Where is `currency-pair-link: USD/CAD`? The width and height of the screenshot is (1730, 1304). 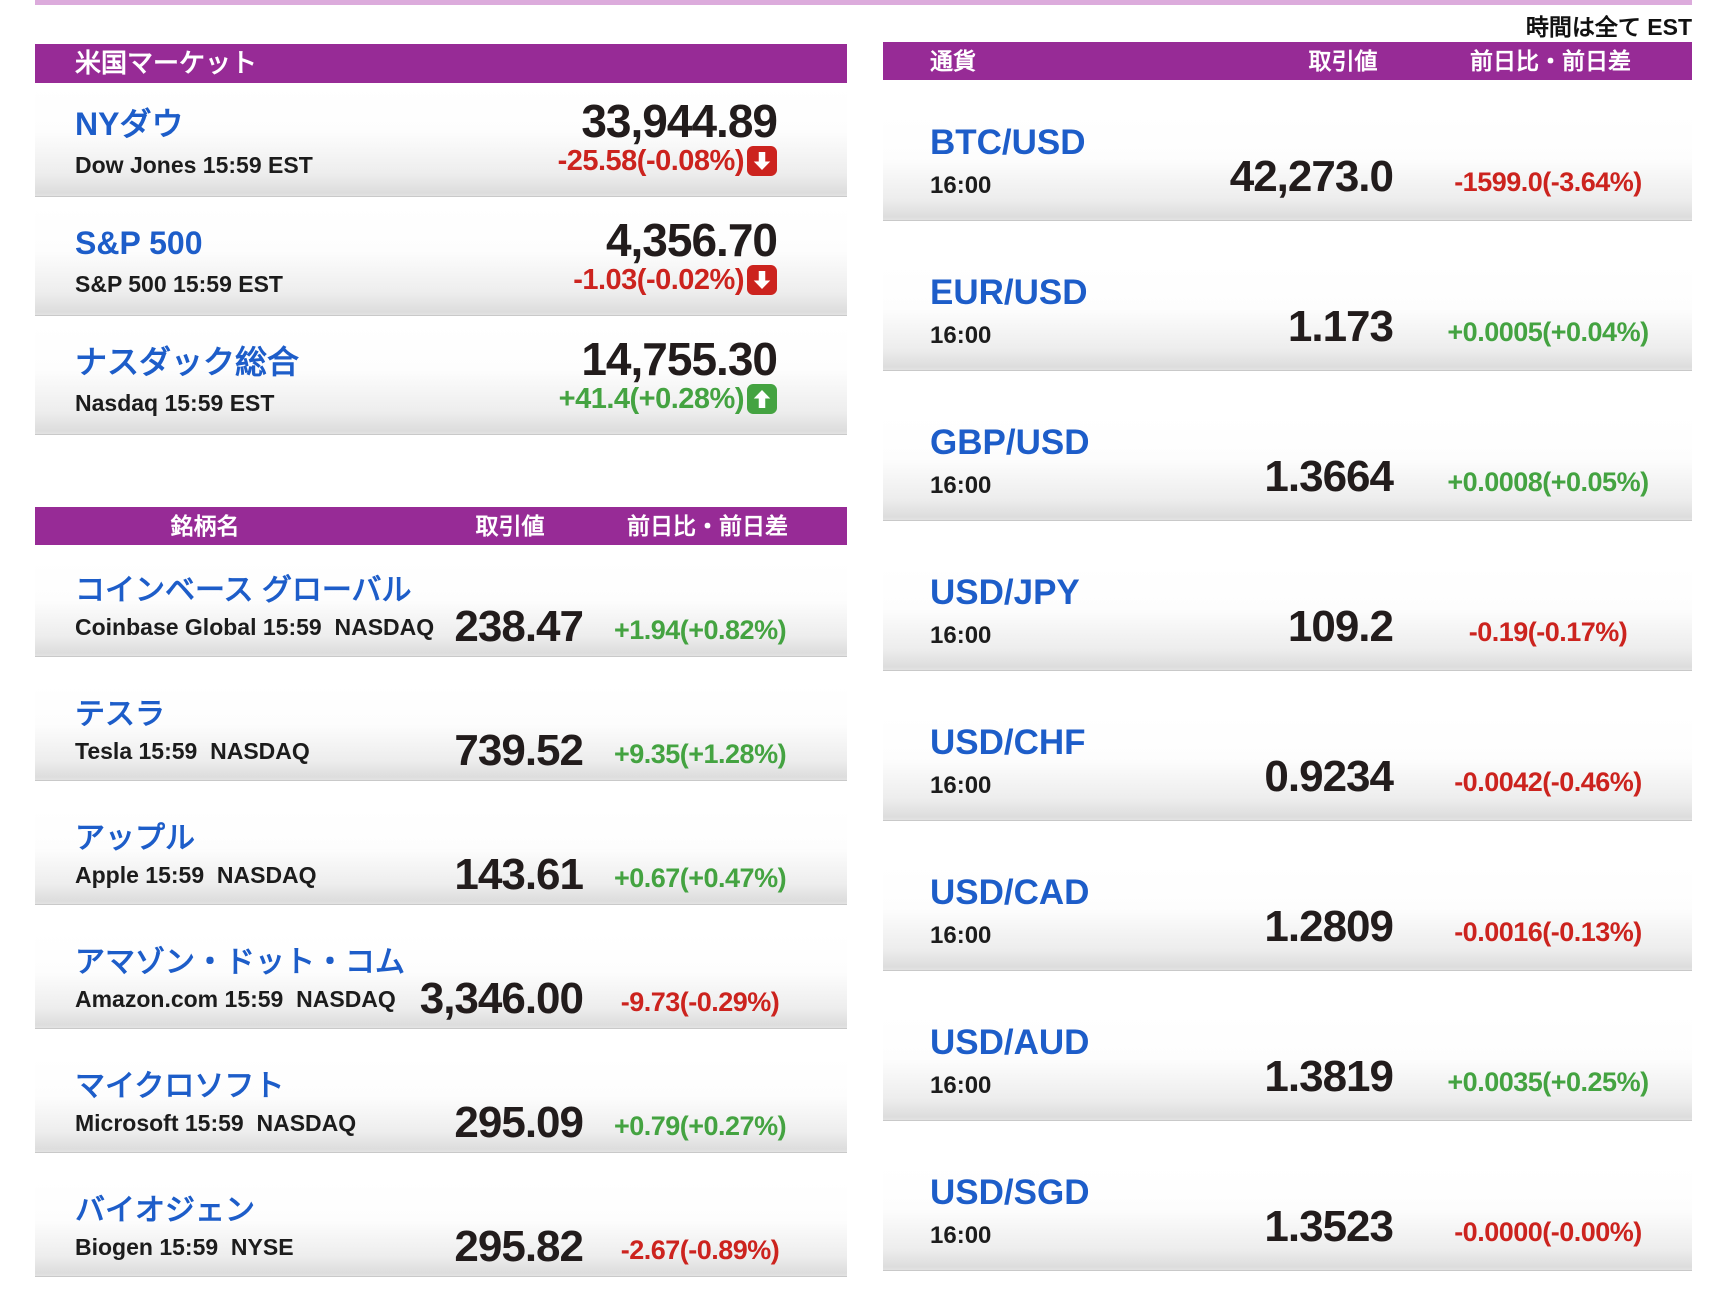 currency-pair-link: USD/CAD is located at coordinates (1010, 892).